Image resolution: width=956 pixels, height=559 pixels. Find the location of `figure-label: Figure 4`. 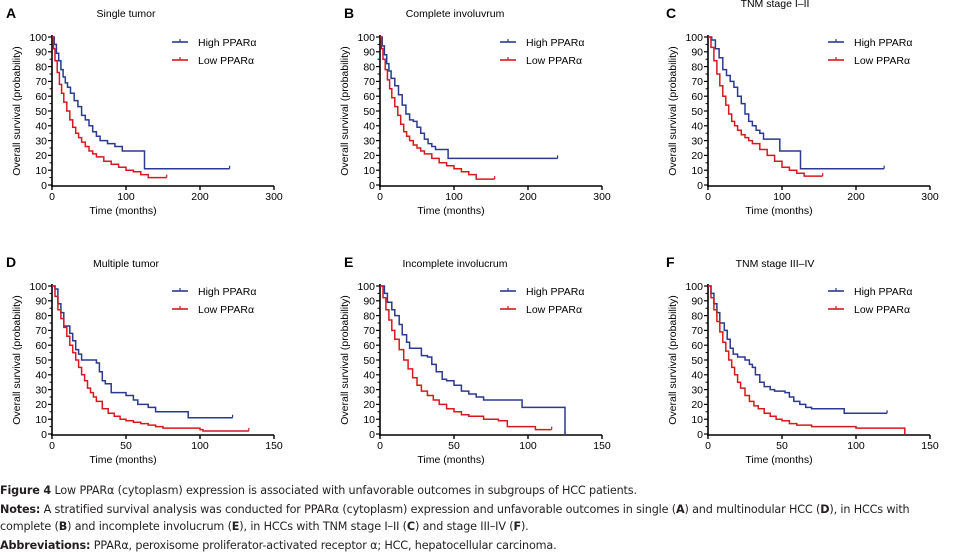

figure-label: Figure 4 is located at coordinates (26, 490).